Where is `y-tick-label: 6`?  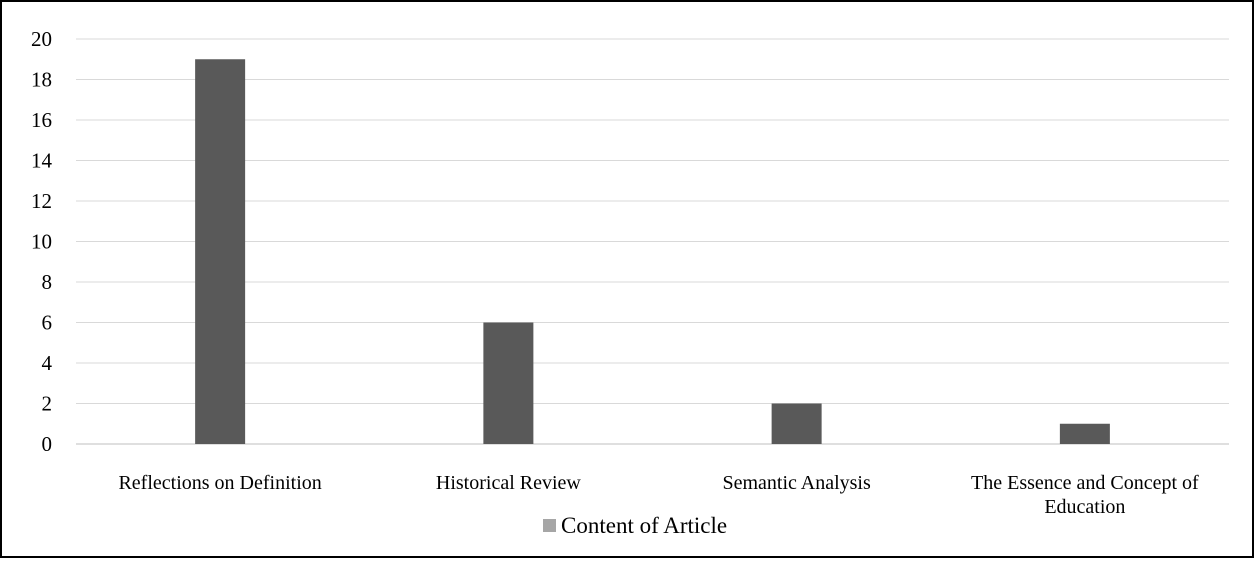
y-tick-label: 6 is located at coordinates (47, 323).